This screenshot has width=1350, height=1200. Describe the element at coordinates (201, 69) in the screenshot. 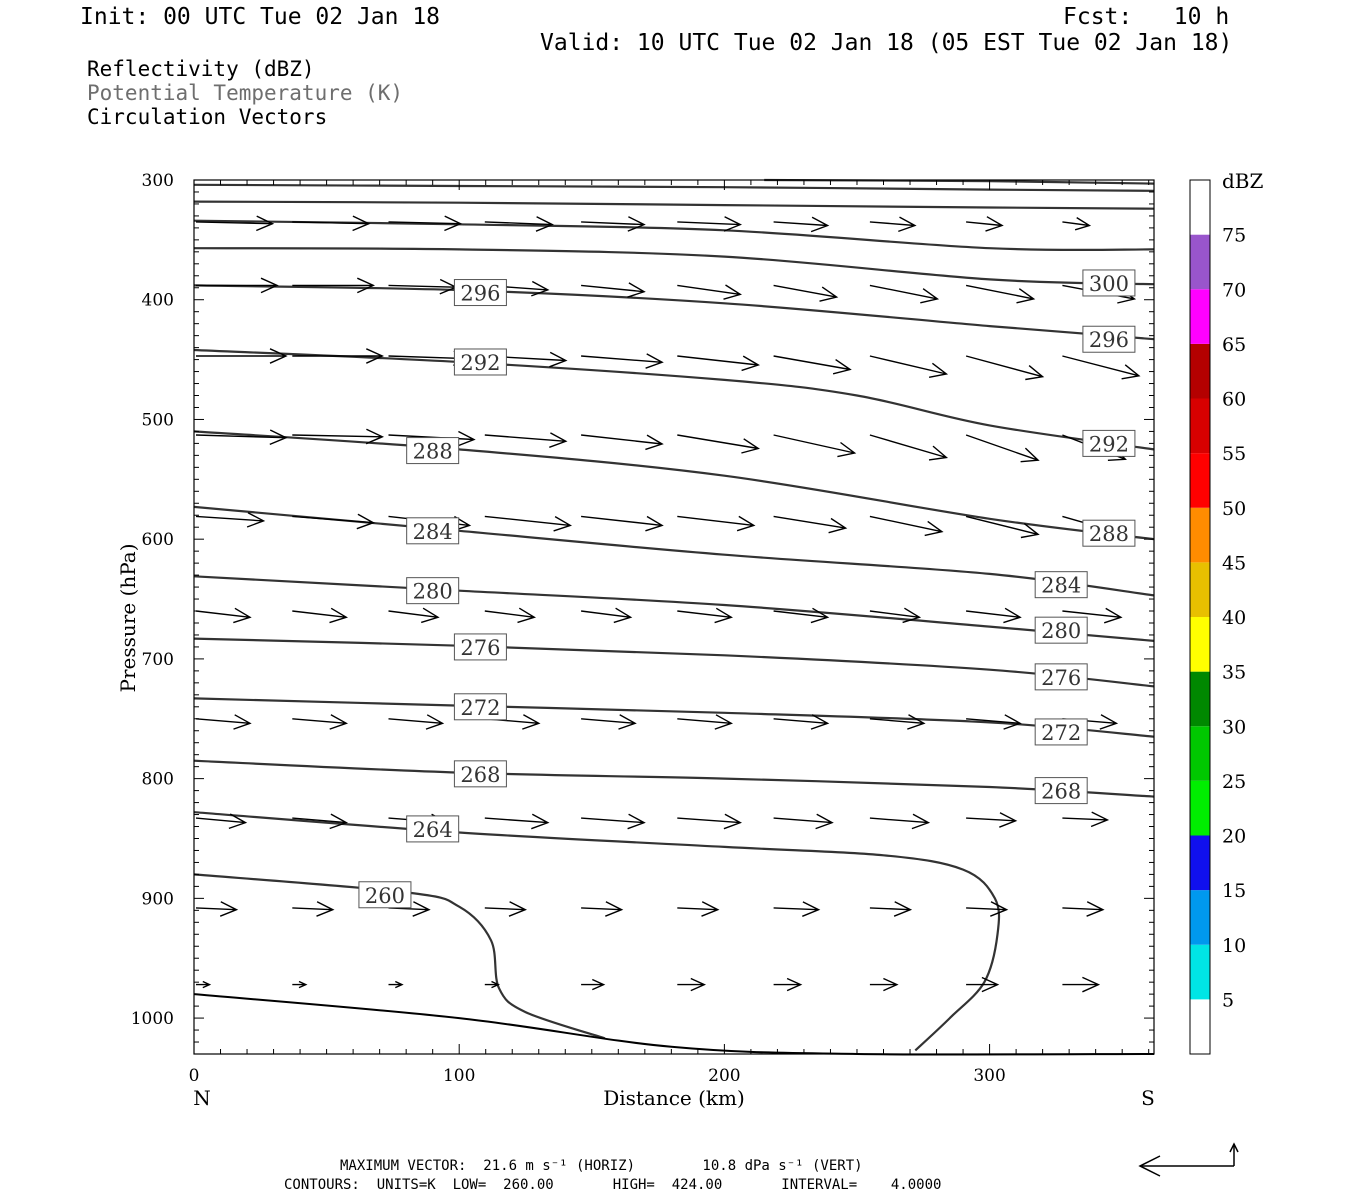

I see `legend-reflectivity: Reflectivity (dBZ)` at that location.